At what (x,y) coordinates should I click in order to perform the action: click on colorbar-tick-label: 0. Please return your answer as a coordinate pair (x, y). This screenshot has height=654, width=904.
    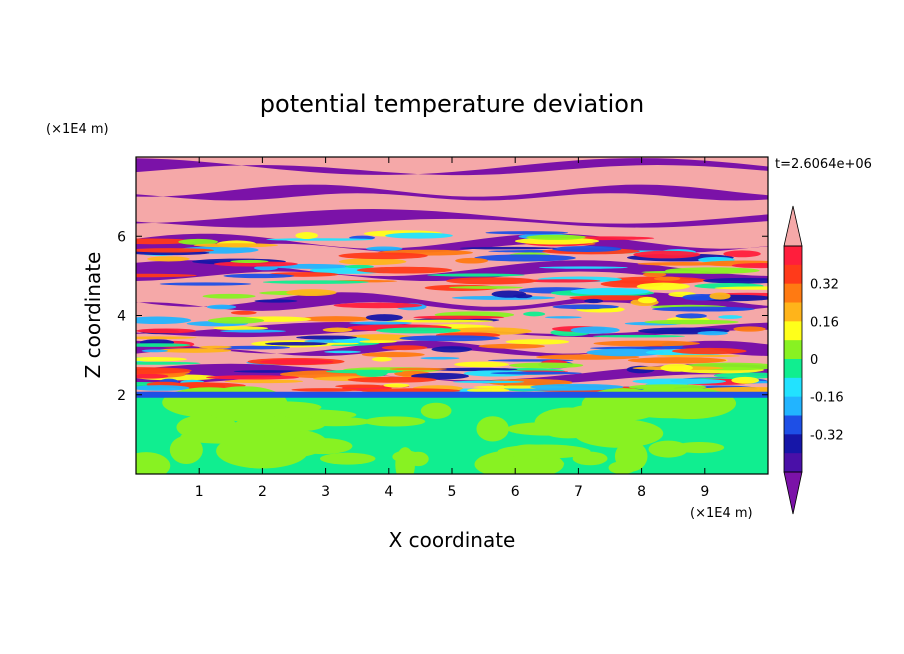
    Looking at the image, I should click on (814, 360).